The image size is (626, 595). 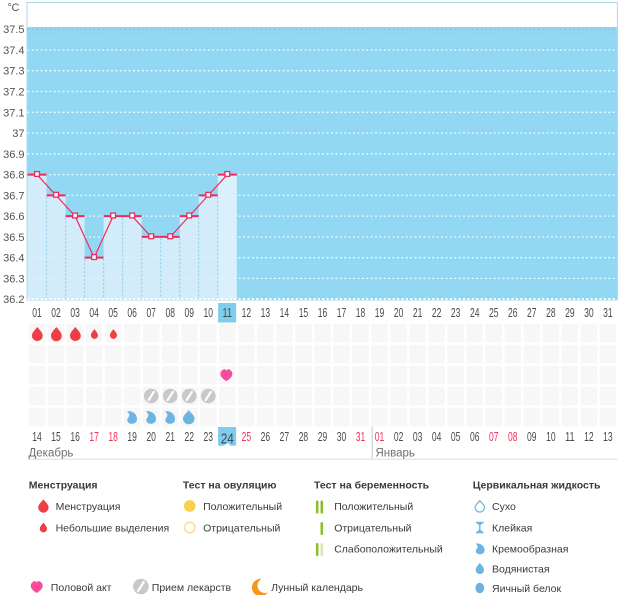 What do you see at coordinates (521, 569) in the screenshot?
I see `svg-text: Водянистая` at bounding box center [521, 569].